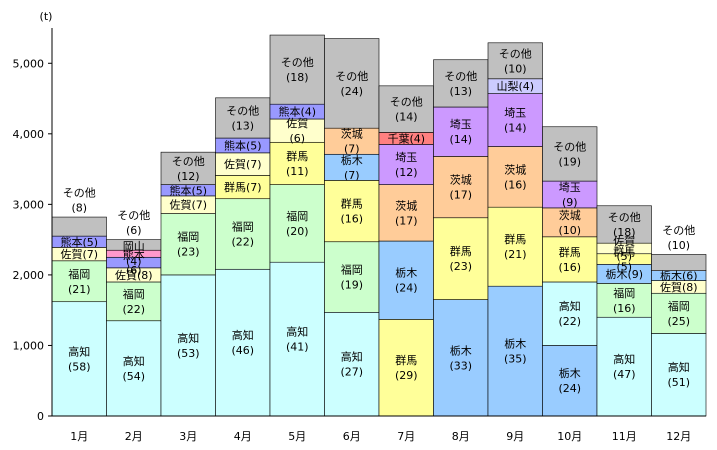  I want to click on segment-label: 栃木(24), so click(406, 280).